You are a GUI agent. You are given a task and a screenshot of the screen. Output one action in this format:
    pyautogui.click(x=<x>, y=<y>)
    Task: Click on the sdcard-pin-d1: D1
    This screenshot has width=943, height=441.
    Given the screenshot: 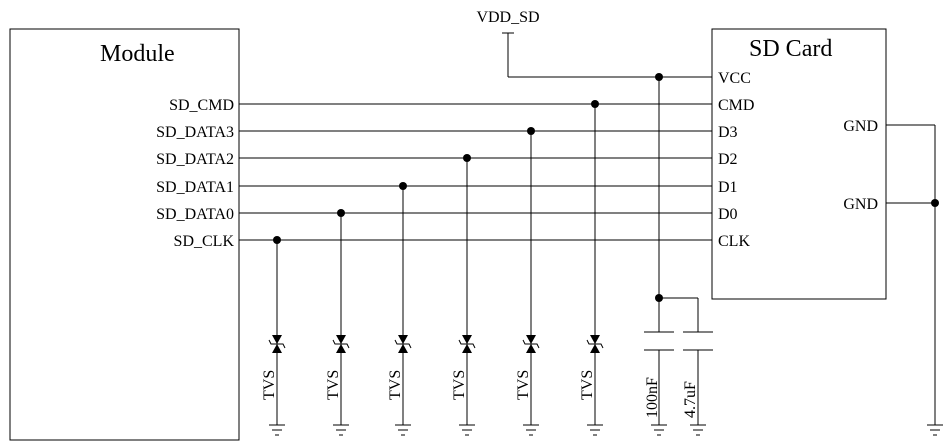 What is the action you would take?
    pyautogui.click(x=728, y=187)
    